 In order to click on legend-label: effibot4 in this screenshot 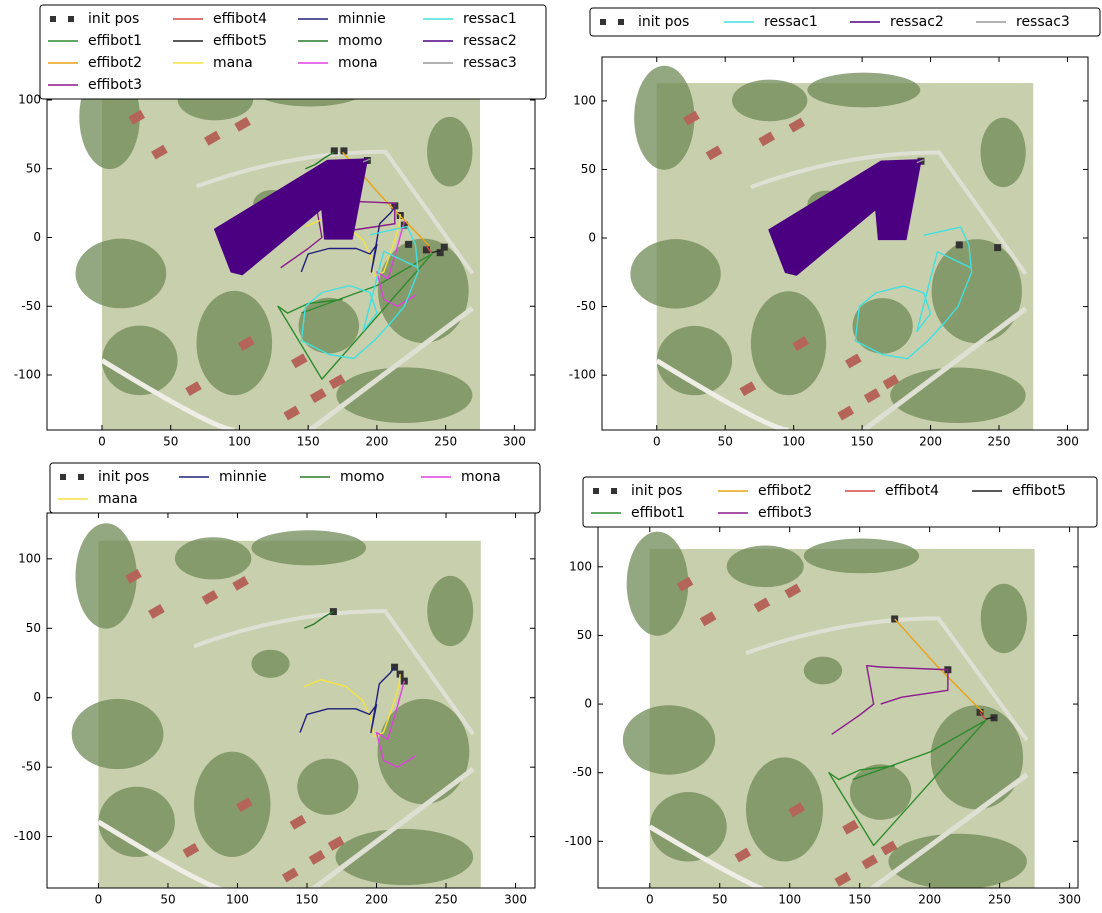, I will do `click(912, 491)`.